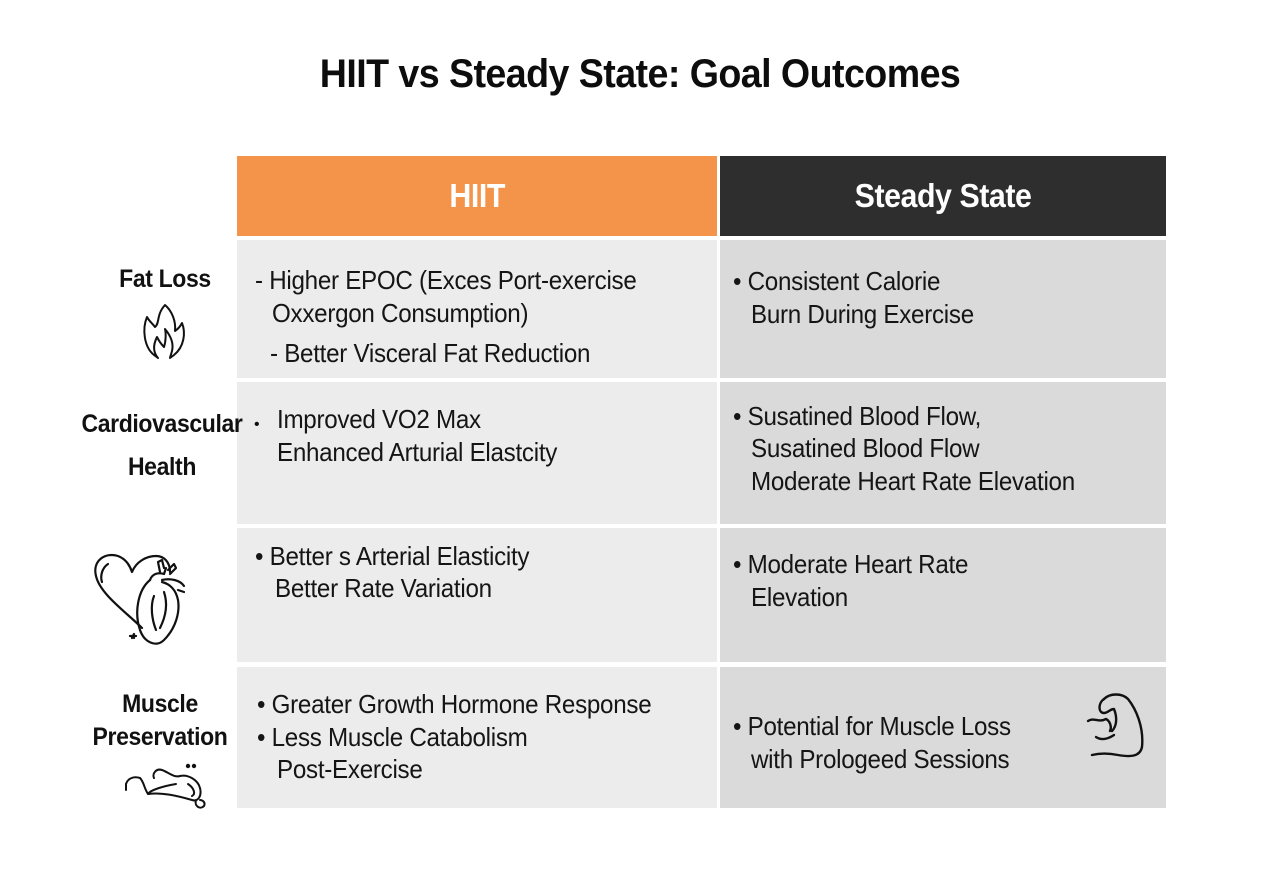 The width and height of the screenshot is (1280, 896). I want to click on row-label-cardiovascular-health: Cardiovascular Health, so click(162, 445).